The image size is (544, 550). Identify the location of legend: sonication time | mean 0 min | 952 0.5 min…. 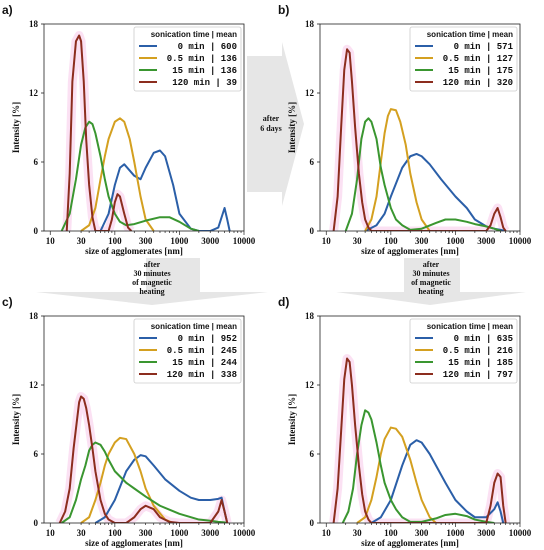
(187, 351).